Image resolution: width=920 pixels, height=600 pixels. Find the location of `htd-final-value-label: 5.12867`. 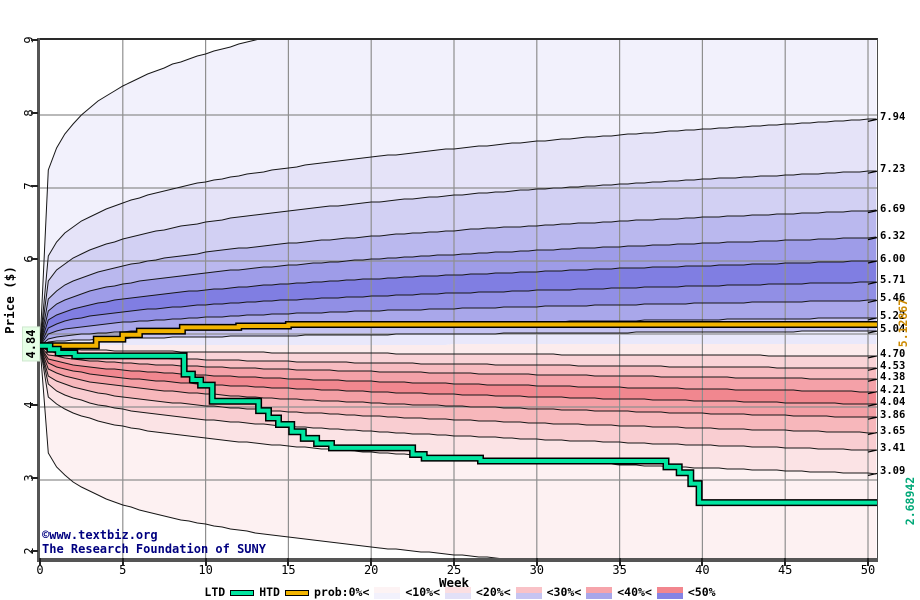

htd-final-value-label: 5.12867 is located at coordinates (903, 322).